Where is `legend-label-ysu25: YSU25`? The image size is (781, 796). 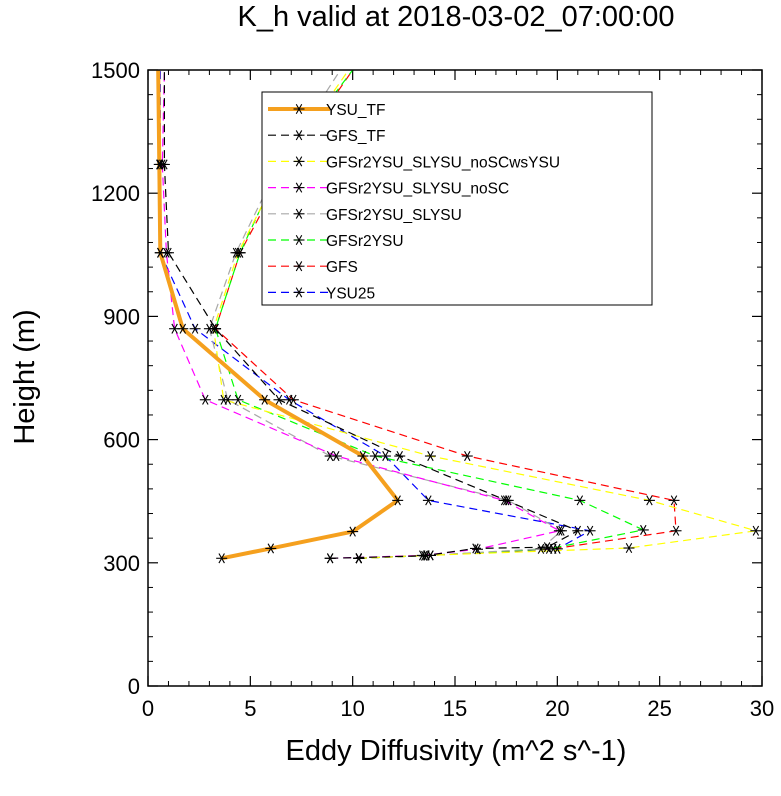
legend-label-ysu25: YSU25 is located at coordinates (350, 293).